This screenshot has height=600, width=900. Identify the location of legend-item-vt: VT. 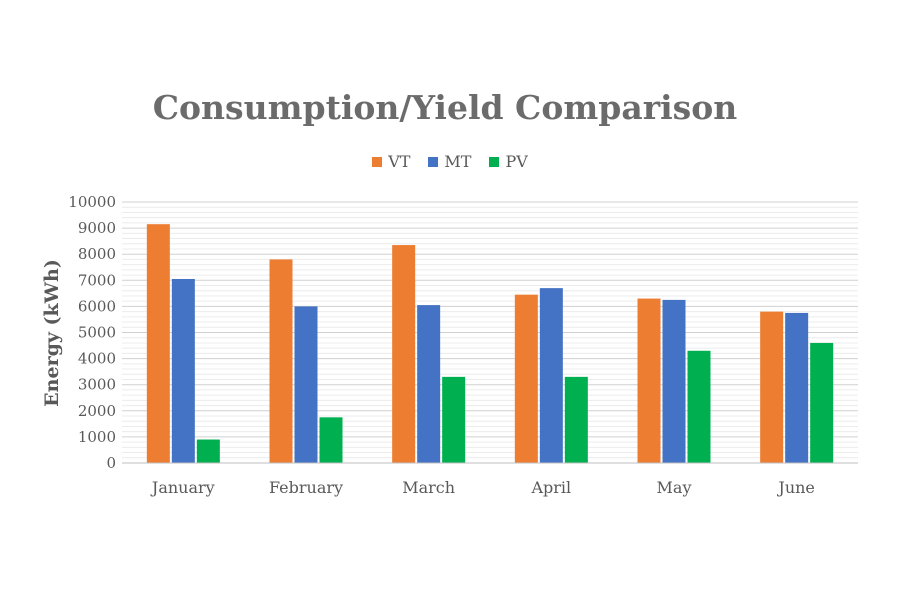
(391, 161).